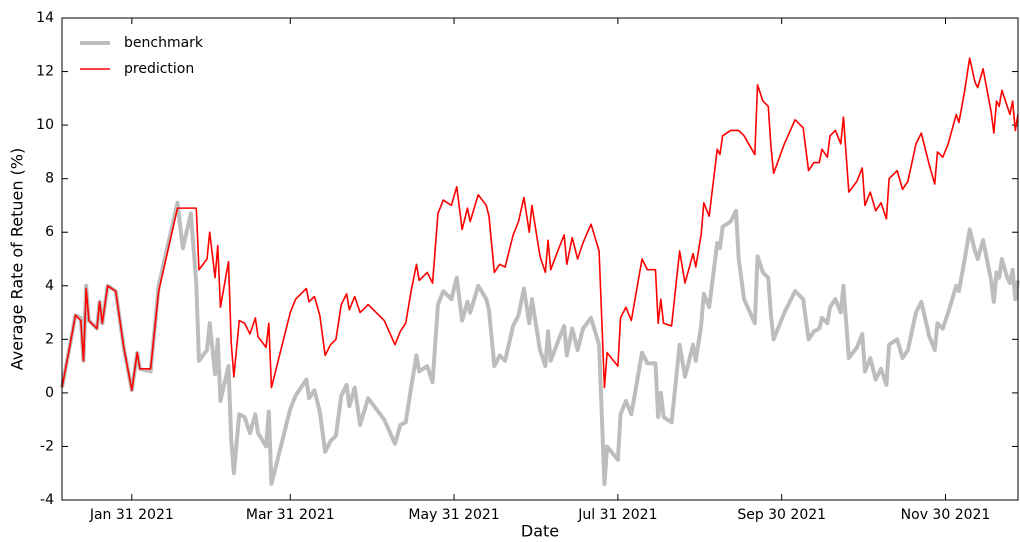 This screenshot has height=542, width=1020. I want to click on y-axis-label: Average Rate of Retuen (%), so click(17, 259).